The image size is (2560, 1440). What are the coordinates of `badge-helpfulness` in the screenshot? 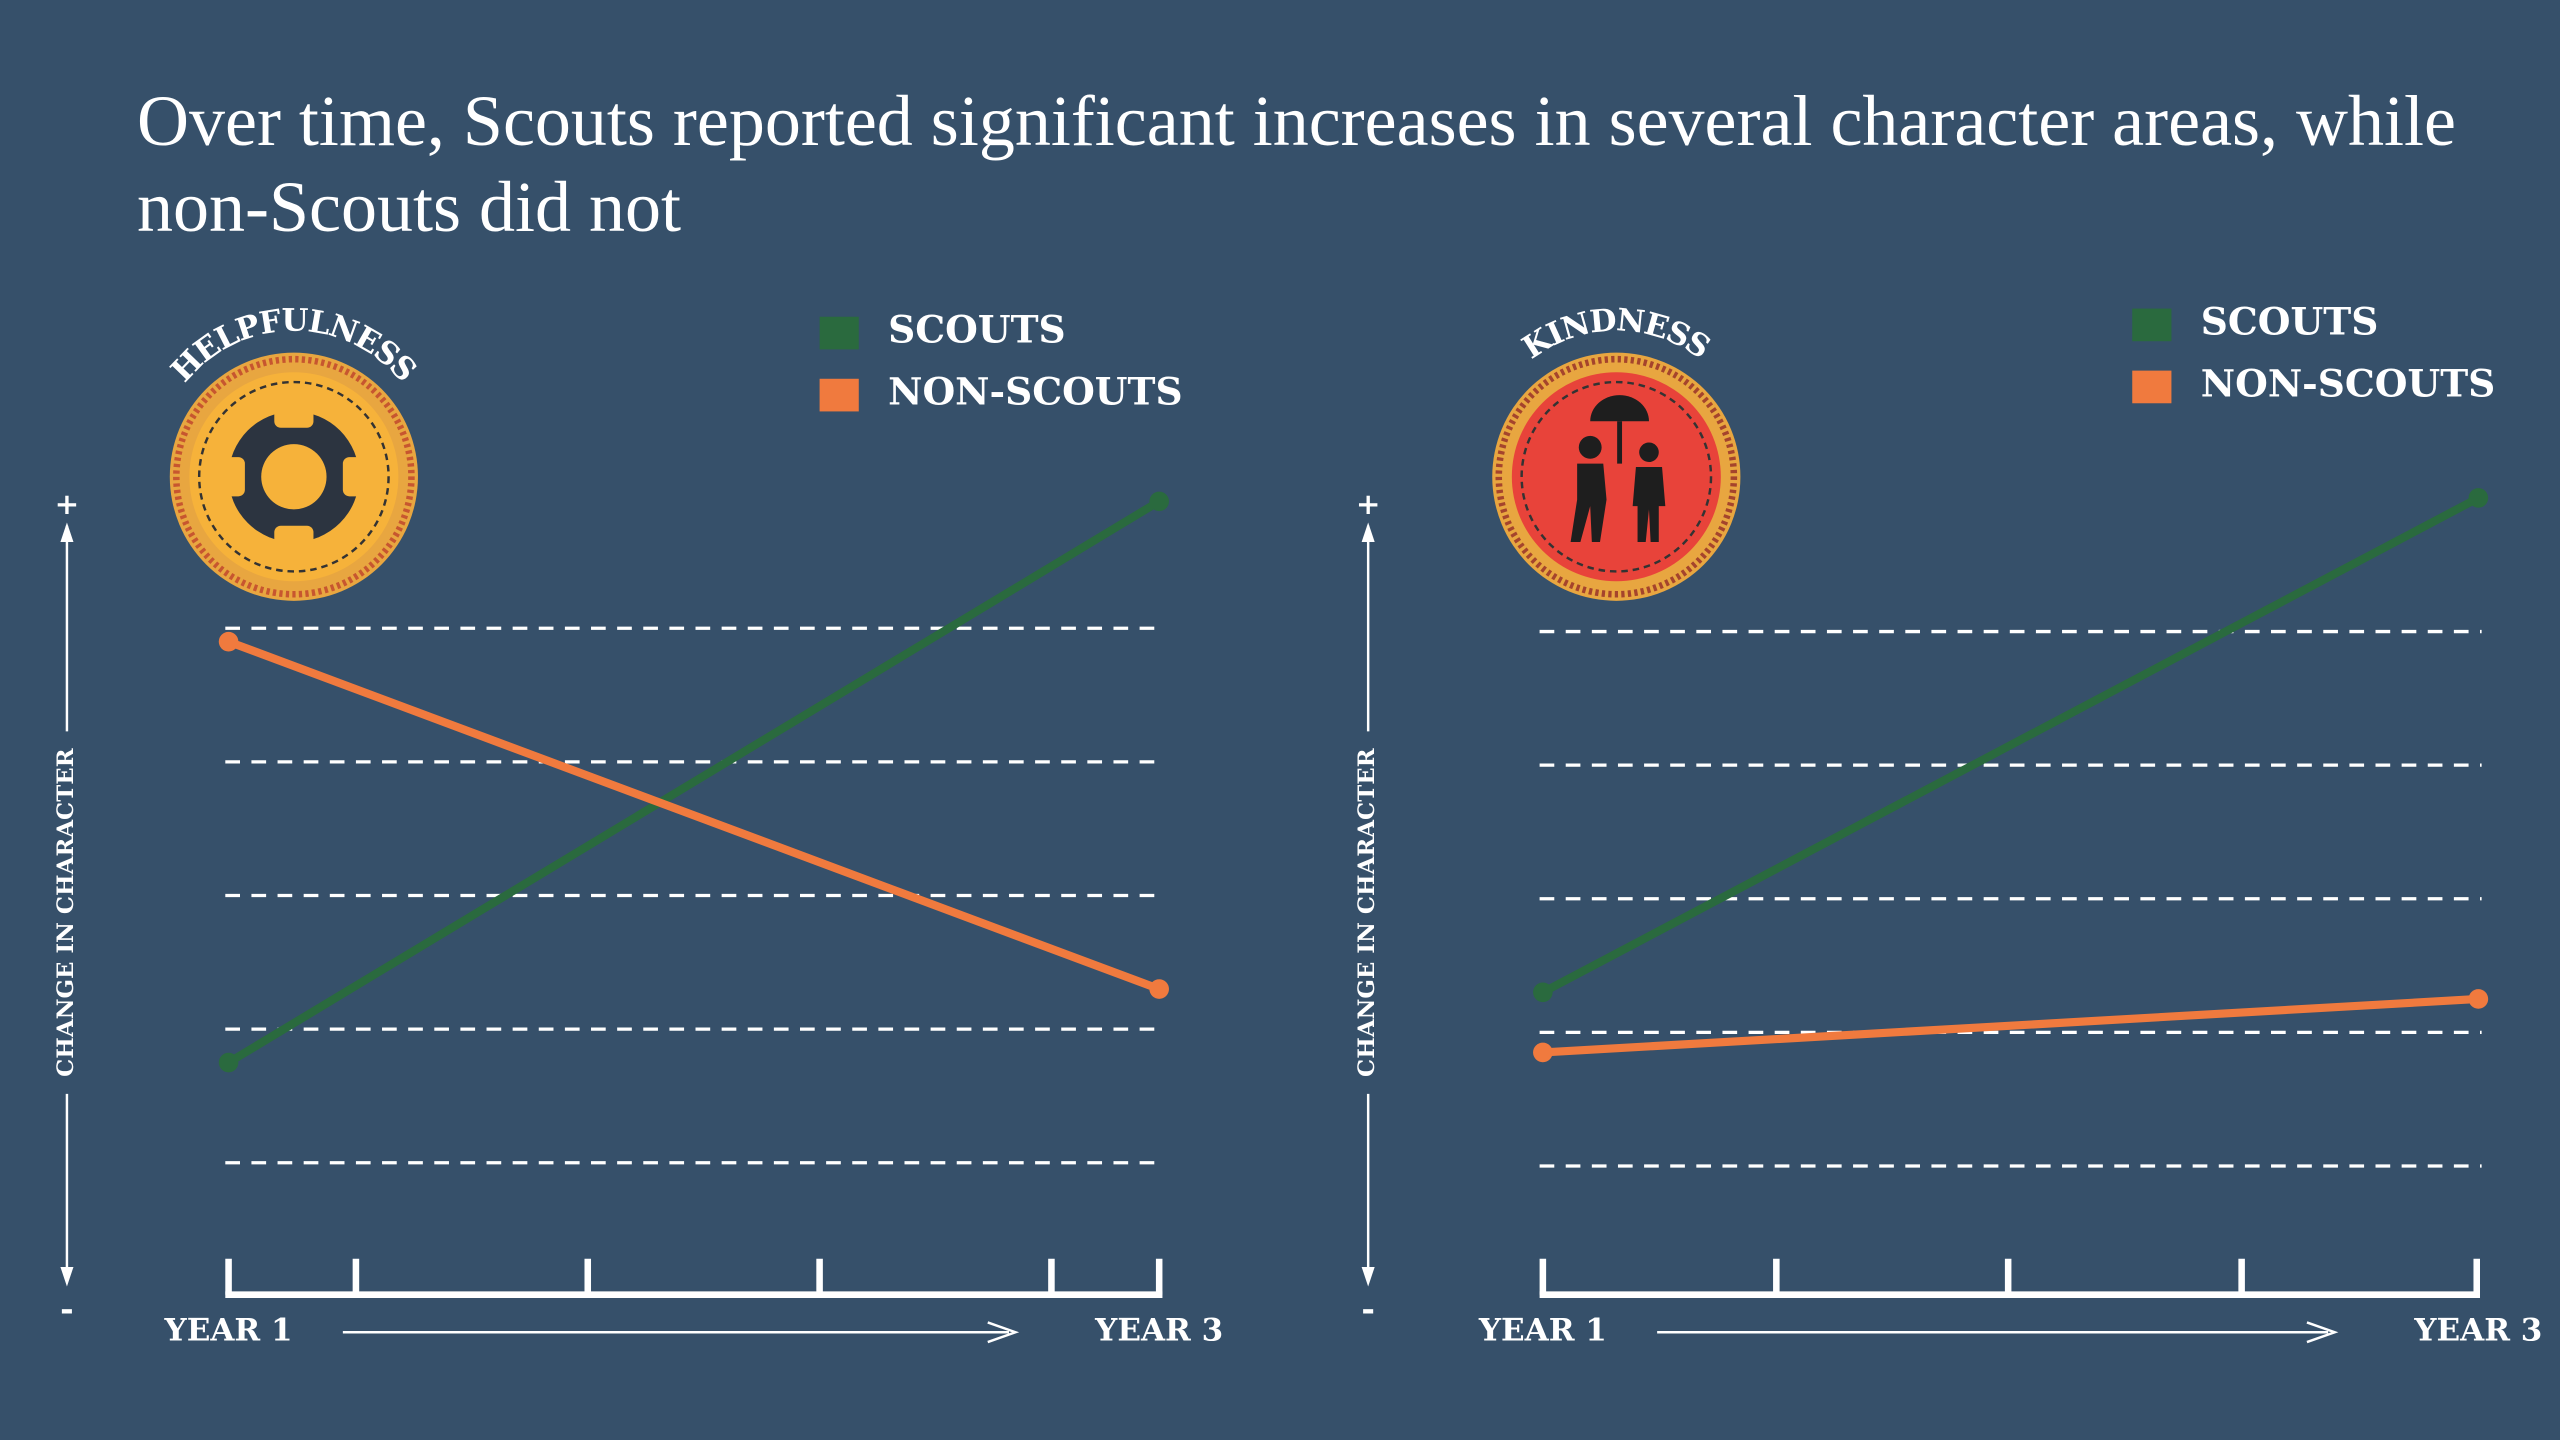 It's located at (293, 476).